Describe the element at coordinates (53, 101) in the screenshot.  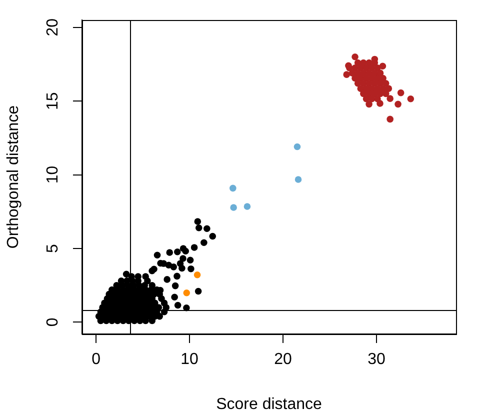
I see `y-tick-label: 15` at that location.